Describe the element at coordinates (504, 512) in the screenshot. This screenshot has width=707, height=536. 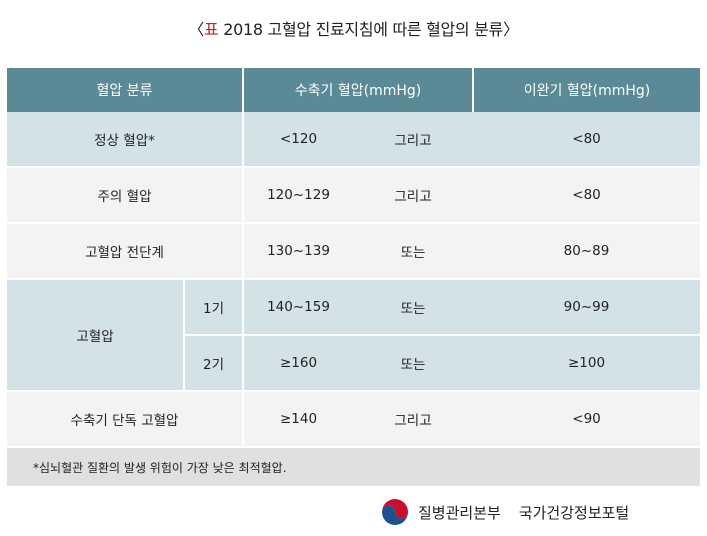
I see `footer: 질병관리본부 국가건강정보포털` at that location.